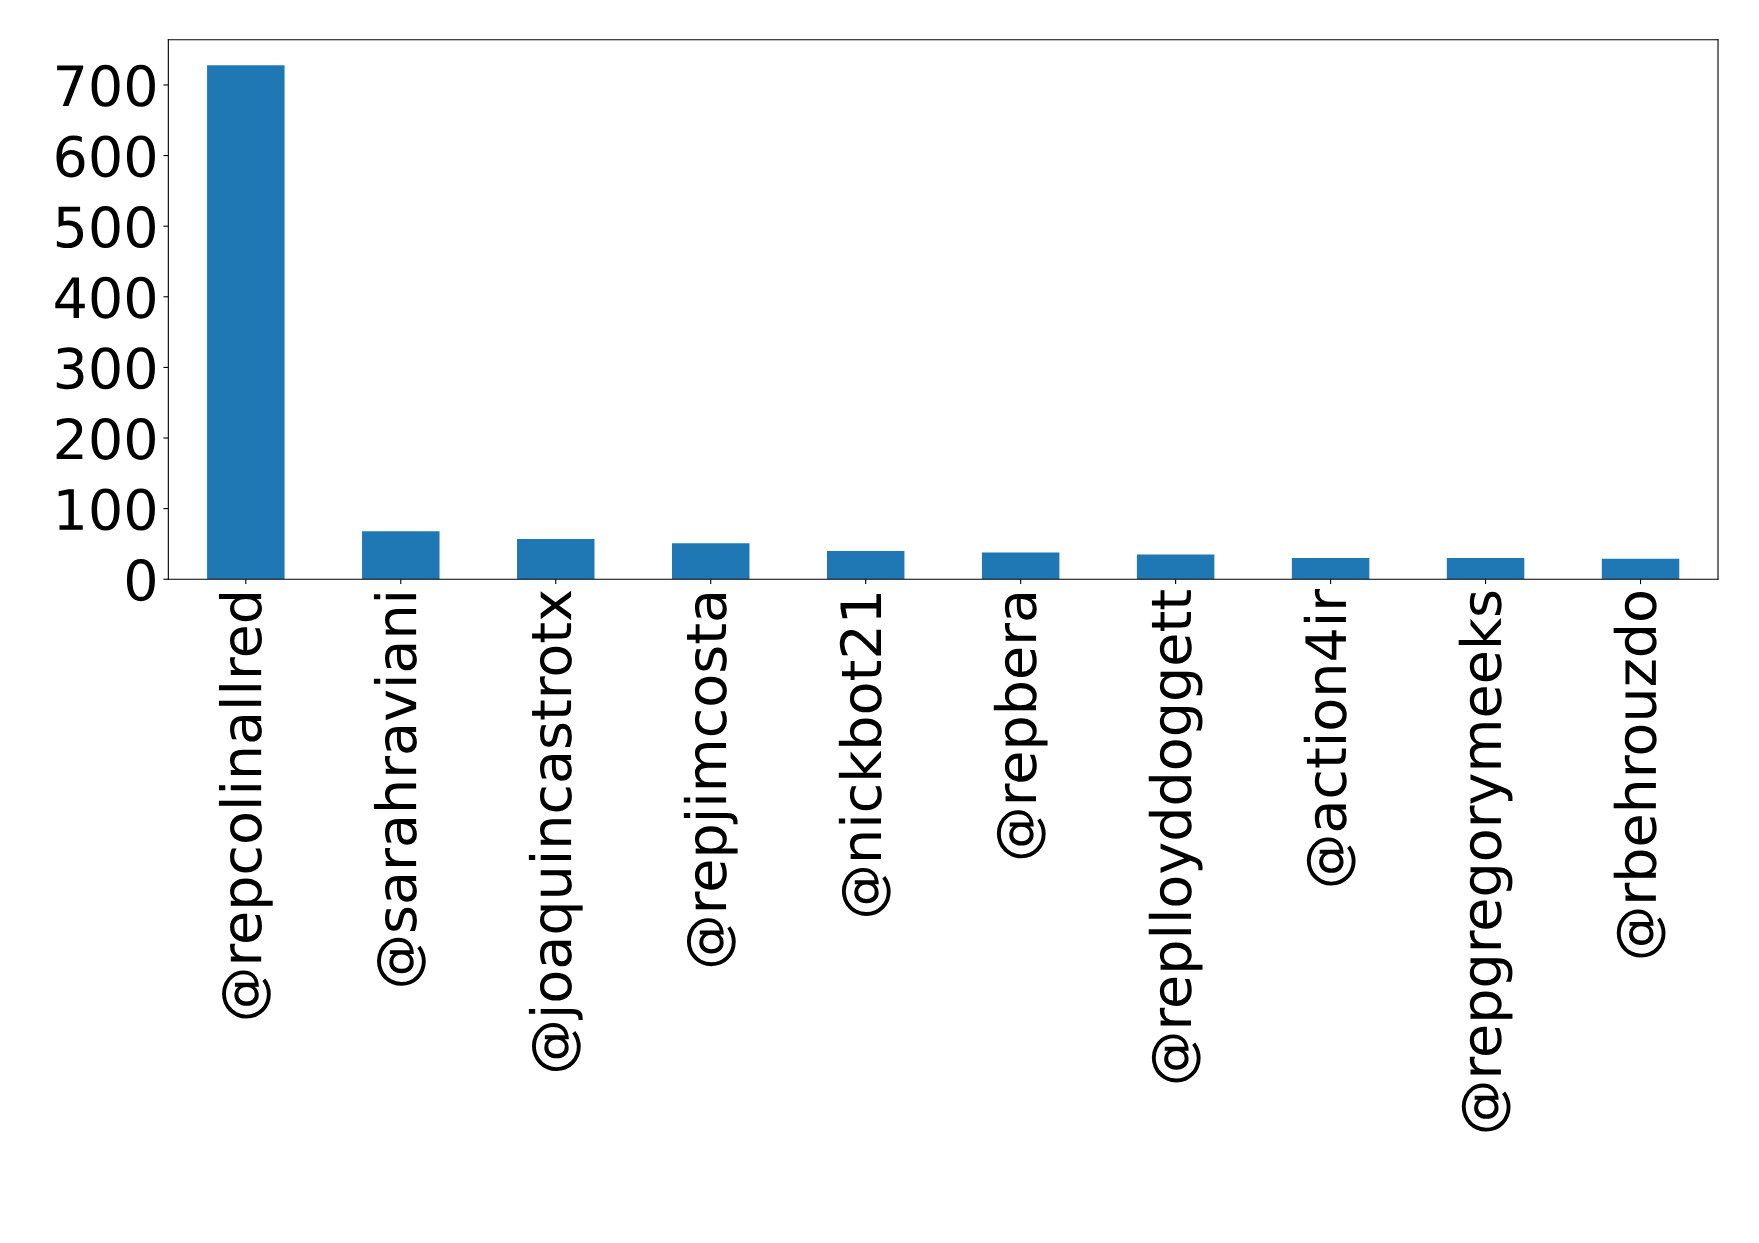 The height and width of the screenshot is (1243, 1759). Describe the element at coordinates (105, 368) in the screenshot. I see `y-tick-label: 300` at that location.